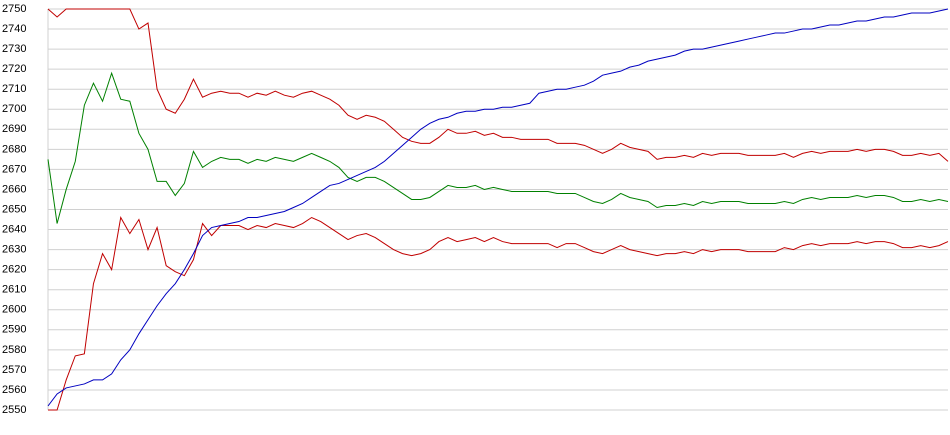  What do you see at coordinates (14, 410) in the screenshot?
I see `y-tick-label: 2550` at bounding box center [14, 410].